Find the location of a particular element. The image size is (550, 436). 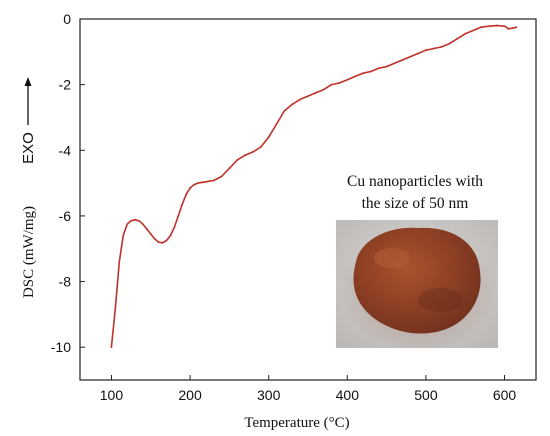

x-tick-label: 600 is located at coordinates (505, 395).